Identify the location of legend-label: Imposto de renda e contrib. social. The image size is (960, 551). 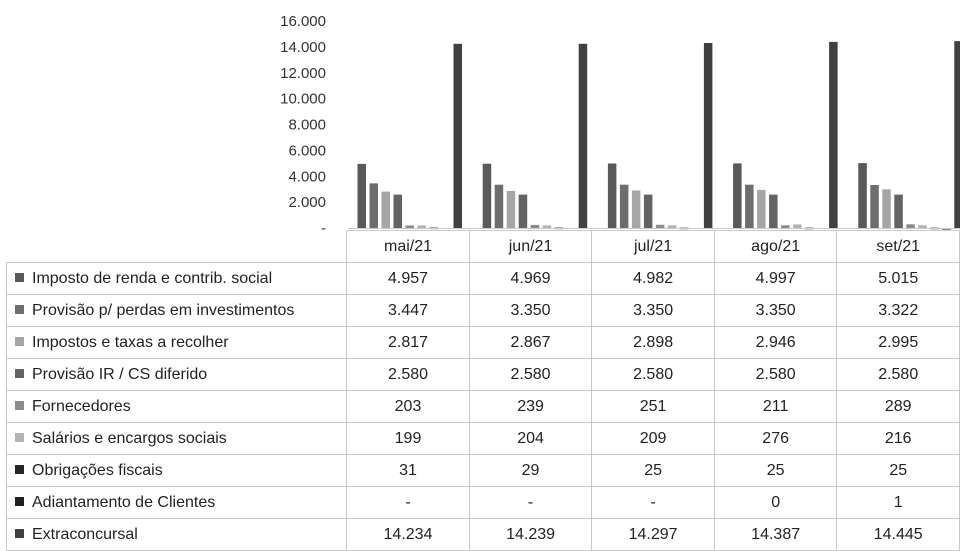
(152, 278).